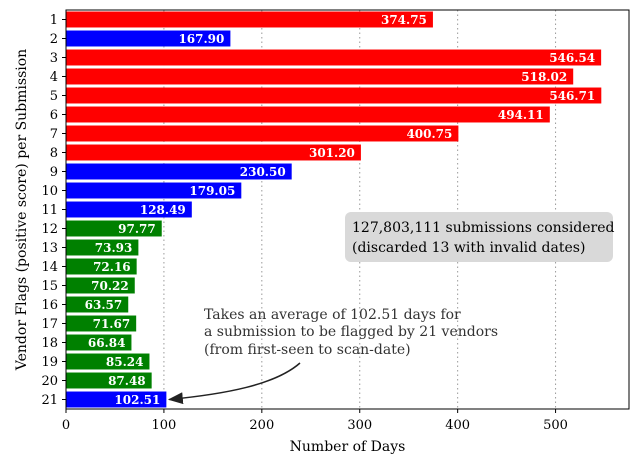  What do you see at coordinates (54, 77) in the screenshot?
I see `y-tick-label-4: 4` at bounding box center [54, 77].